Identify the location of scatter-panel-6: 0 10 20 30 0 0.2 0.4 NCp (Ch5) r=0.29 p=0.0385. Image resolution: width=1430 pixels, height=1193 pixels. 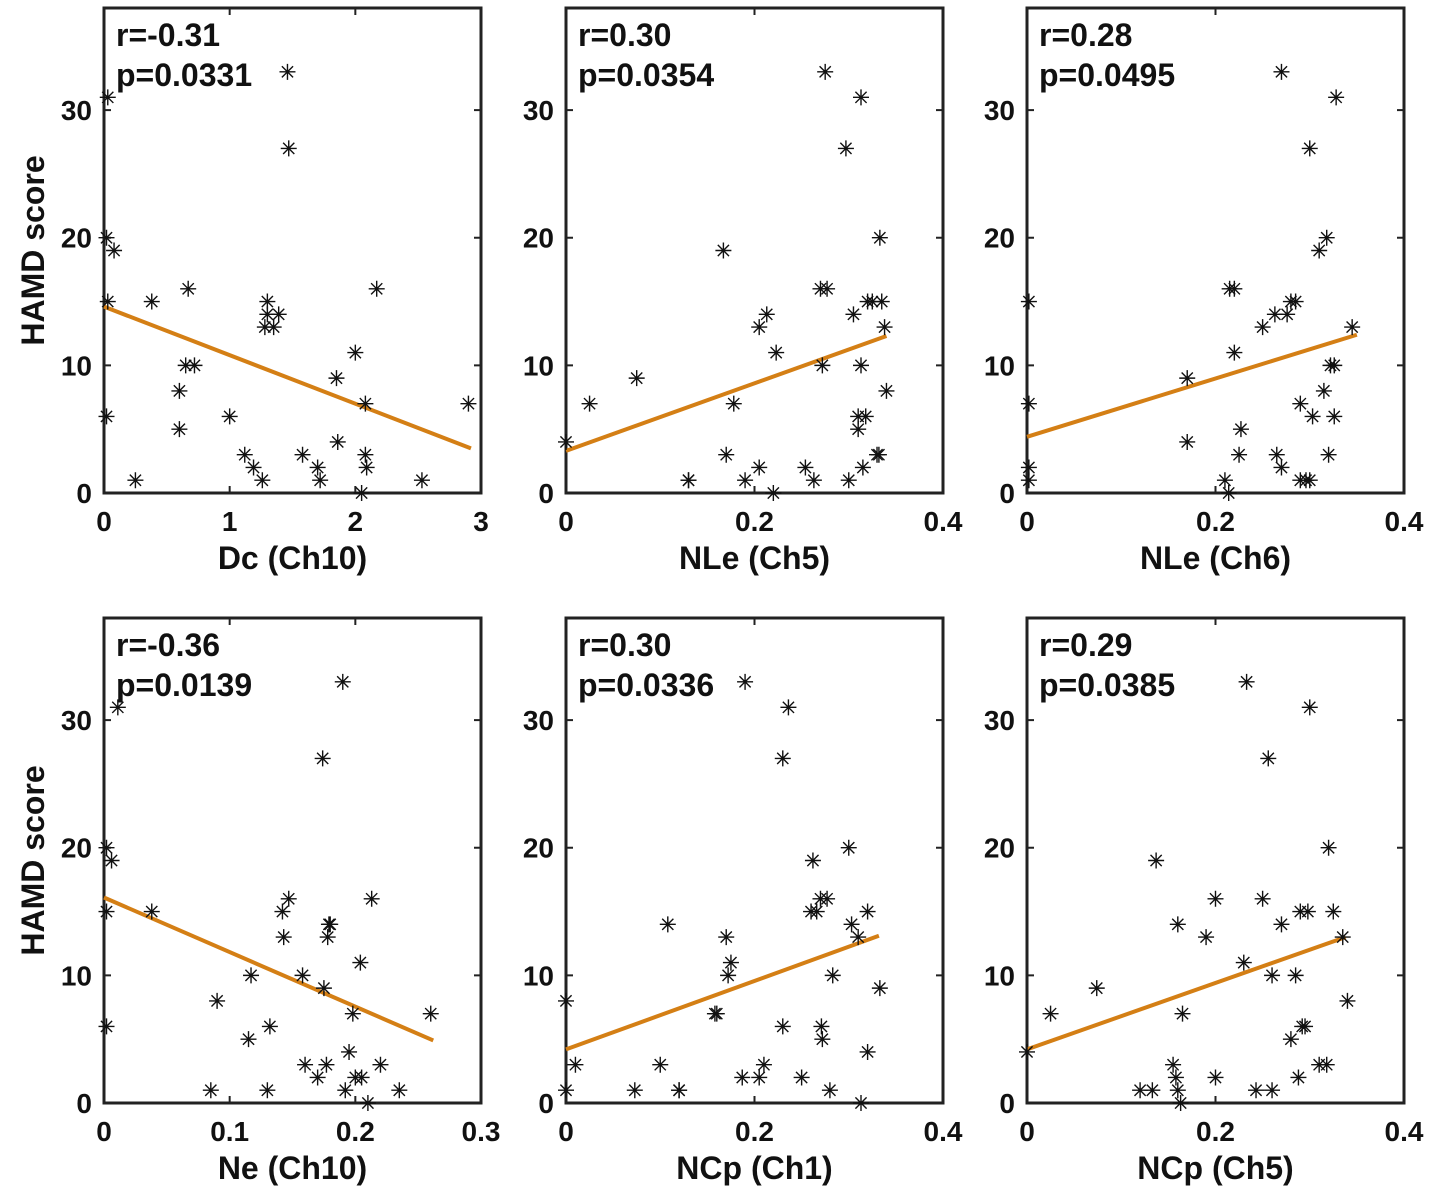
(1204, 901).